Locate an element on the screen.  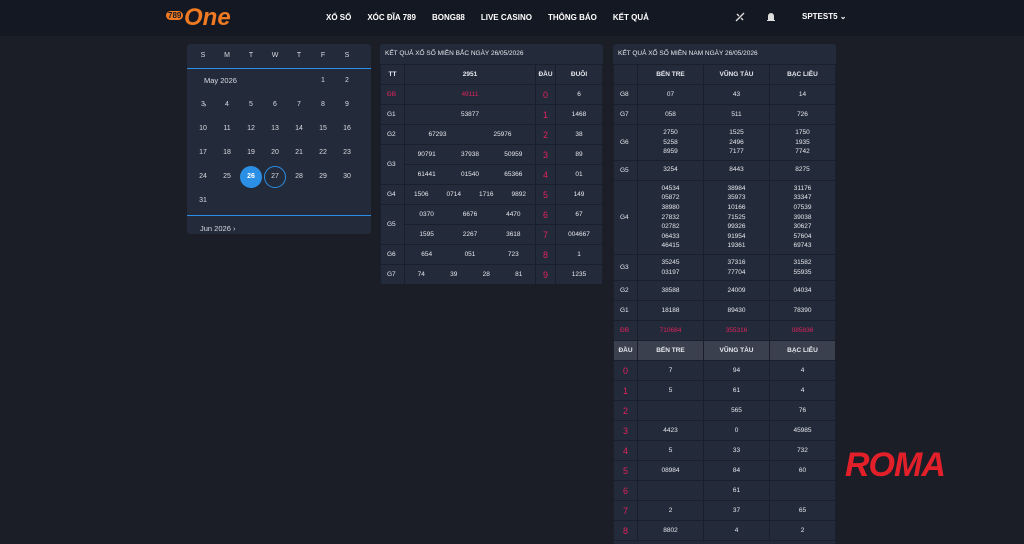
head-digit: 8 is located at coordinates (545, 254).